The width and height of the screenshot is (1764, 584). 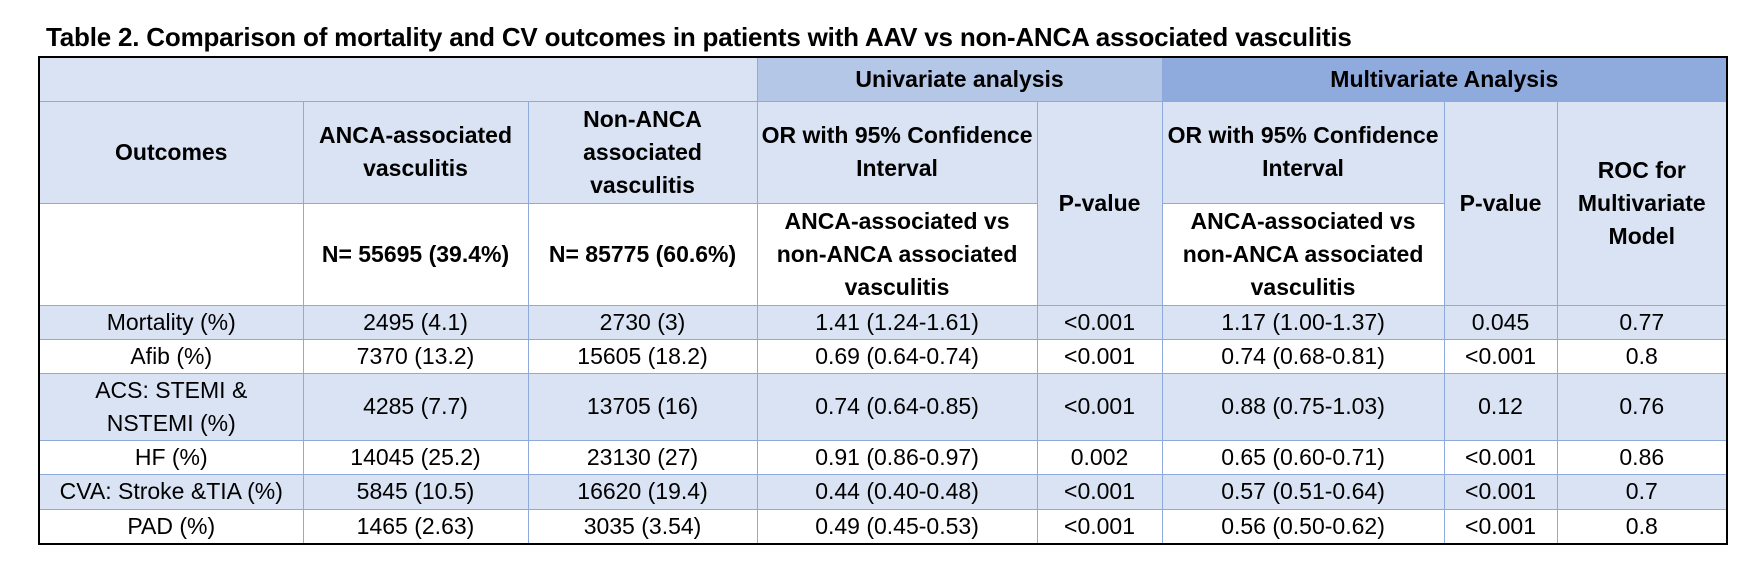 What do you see at coordinates (642, 526) in the screenshot?
I see `non-anca-cell: 3035 (3.54)` at bounding box center [642, 526].